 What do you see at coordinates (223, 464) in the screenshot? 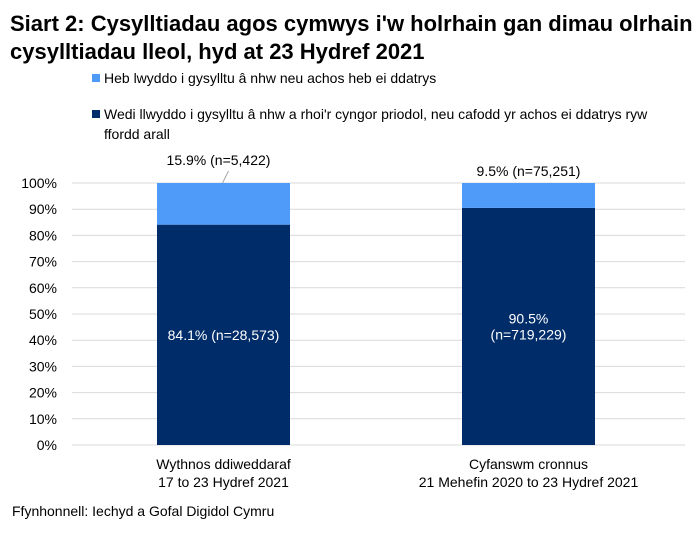
I see `x-category-label: Wythnos ddiweddaraf` at bounding box center [223, 464].